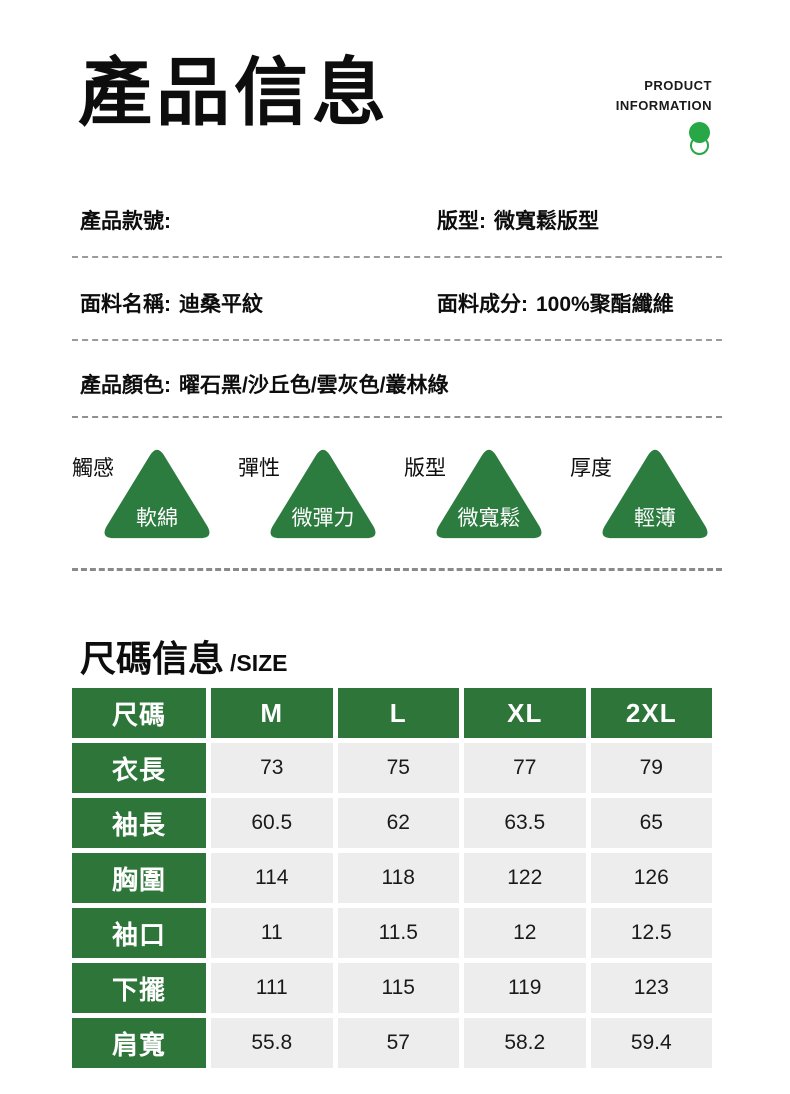 Image resolution: width=790 pixels, height=1094 pixels. I want to click on fit-pair: 版型: 微寬鬆版型, so click(518, 220).